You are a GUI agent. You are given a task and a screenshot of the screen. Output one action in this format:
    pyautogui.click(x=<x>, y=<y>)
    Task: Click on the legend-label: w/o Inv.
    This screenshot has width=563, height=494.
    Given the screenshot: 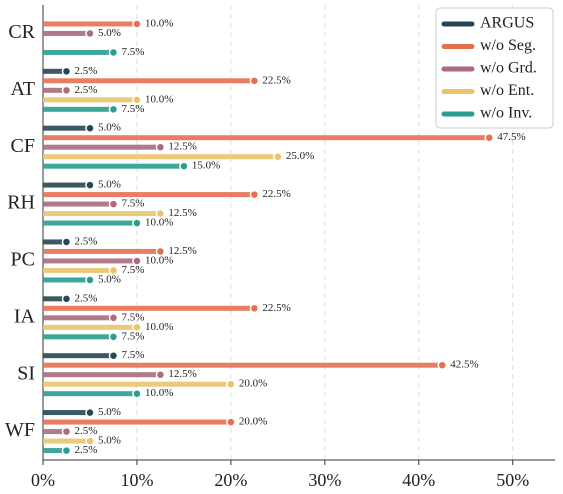 What is the action you would take?
    pyautogui.click(x=506, y=113)
    